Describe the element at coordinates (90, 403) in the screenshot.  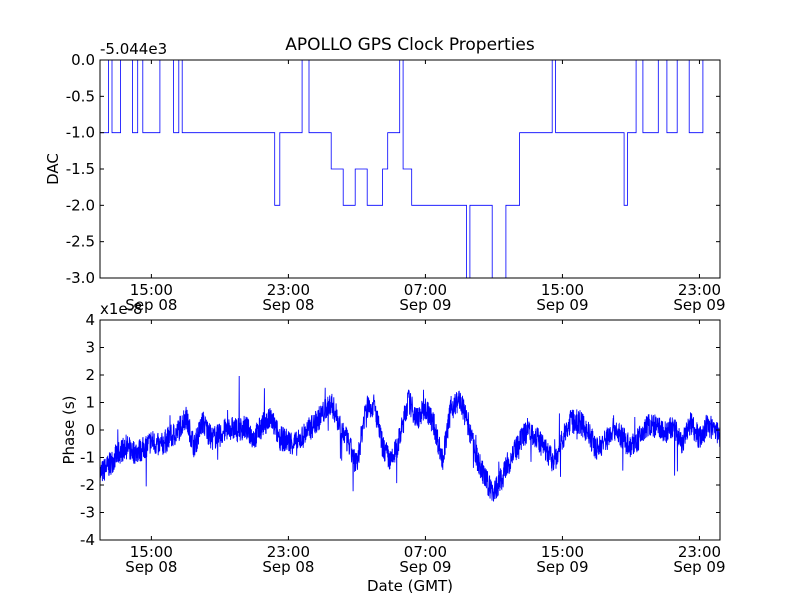
I see `phase-ytick-label: 1` at that location.